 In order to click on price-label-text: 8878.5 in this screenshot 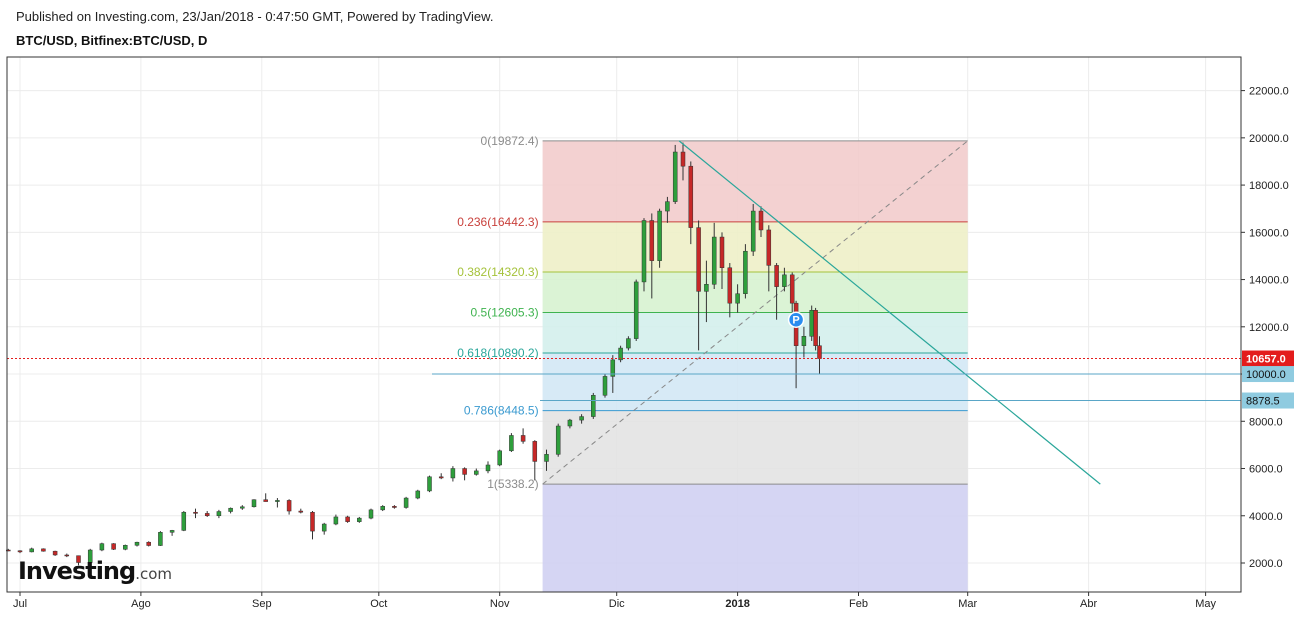, I will do `click(1263, 402)`.